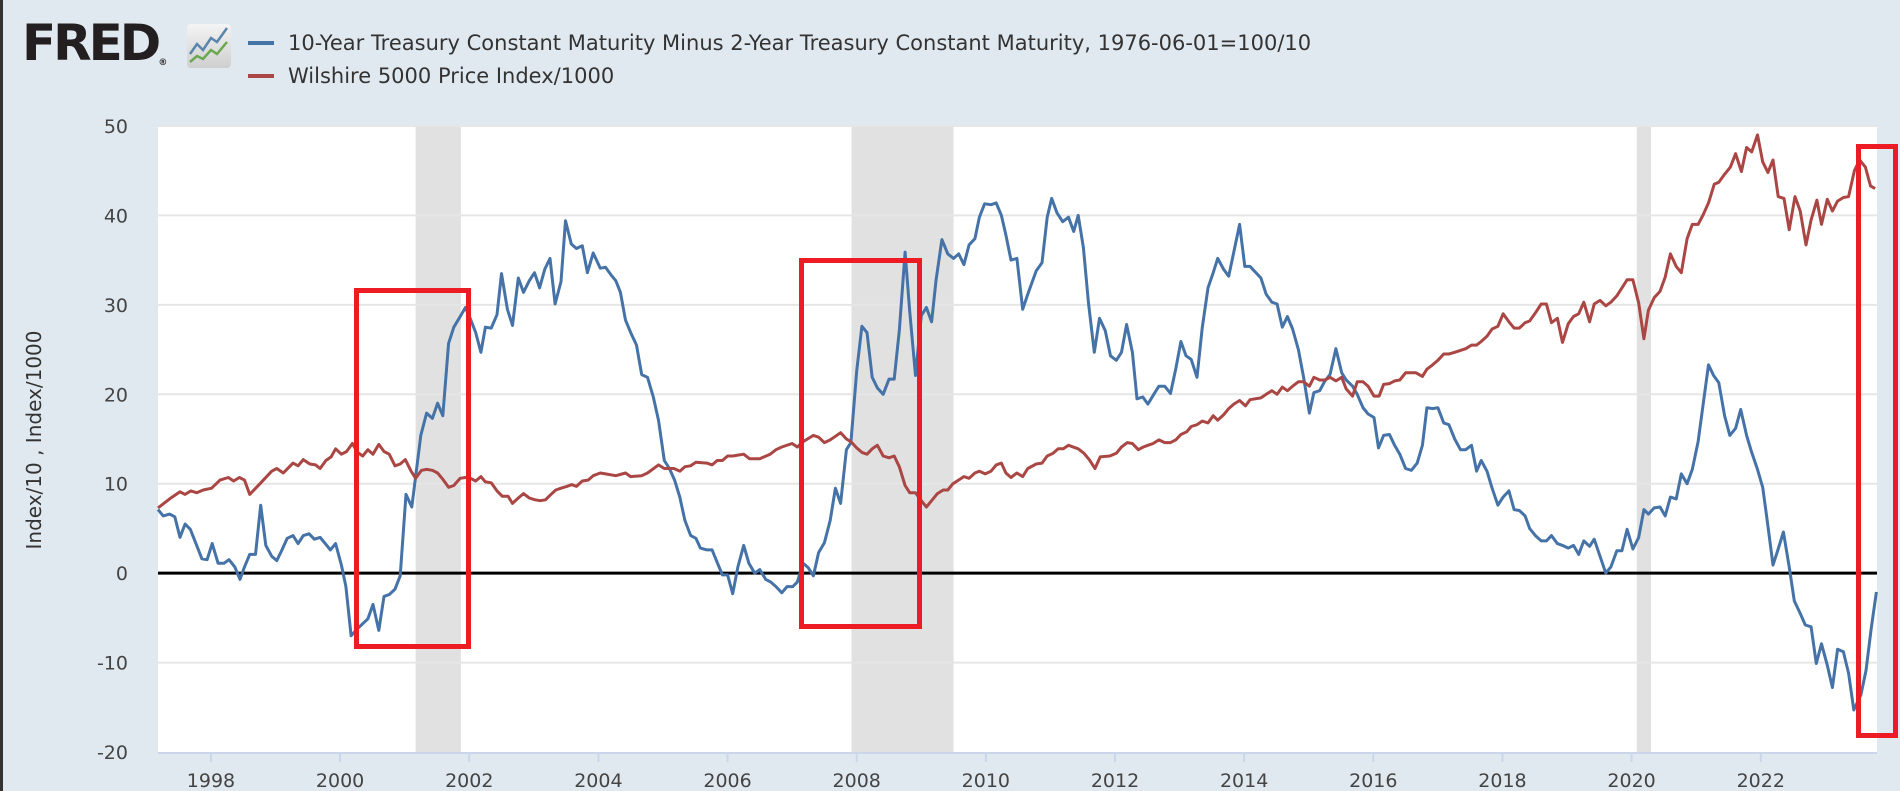  What do you see at coordinates (112, 753) in the screenshot?
I see `y-tick-label: -20` at bounding box center [112, 753].